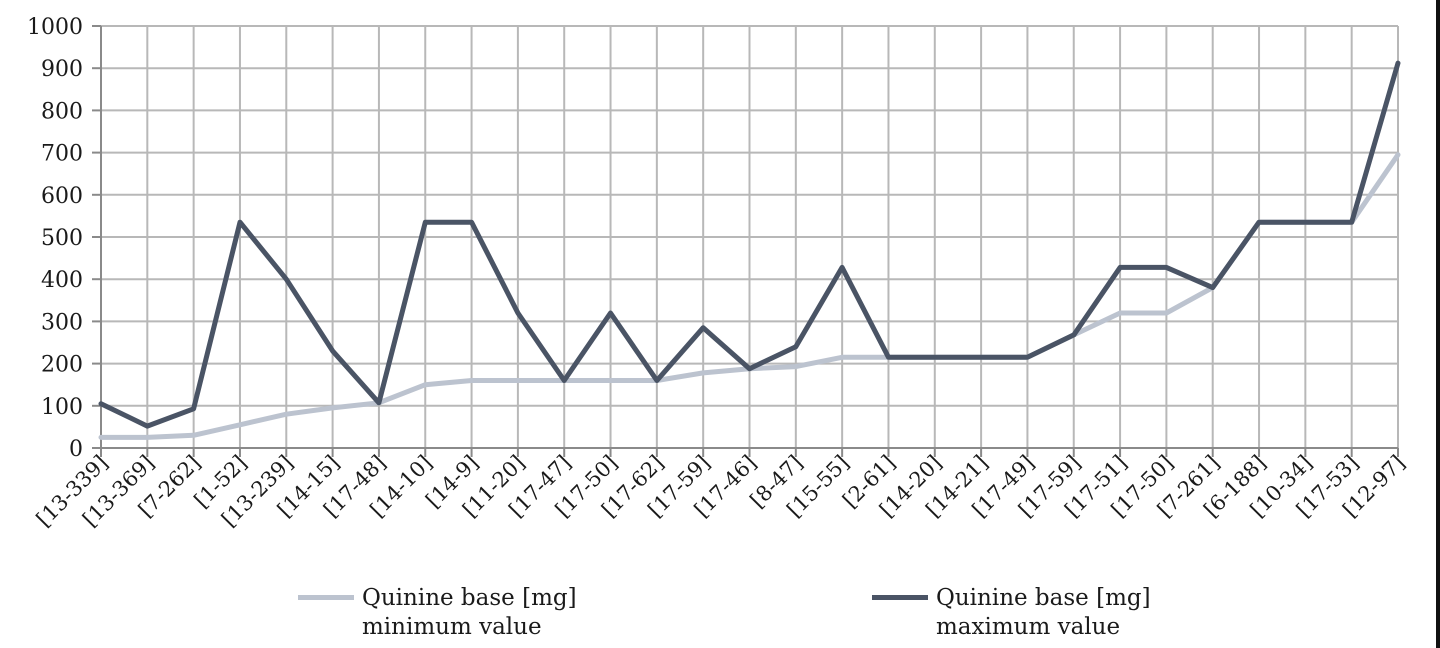 The image size is (1440, 648). Describe the element at coordinates (62, 154) in the screenshot. I see `y-tick-label: 700` at that location.